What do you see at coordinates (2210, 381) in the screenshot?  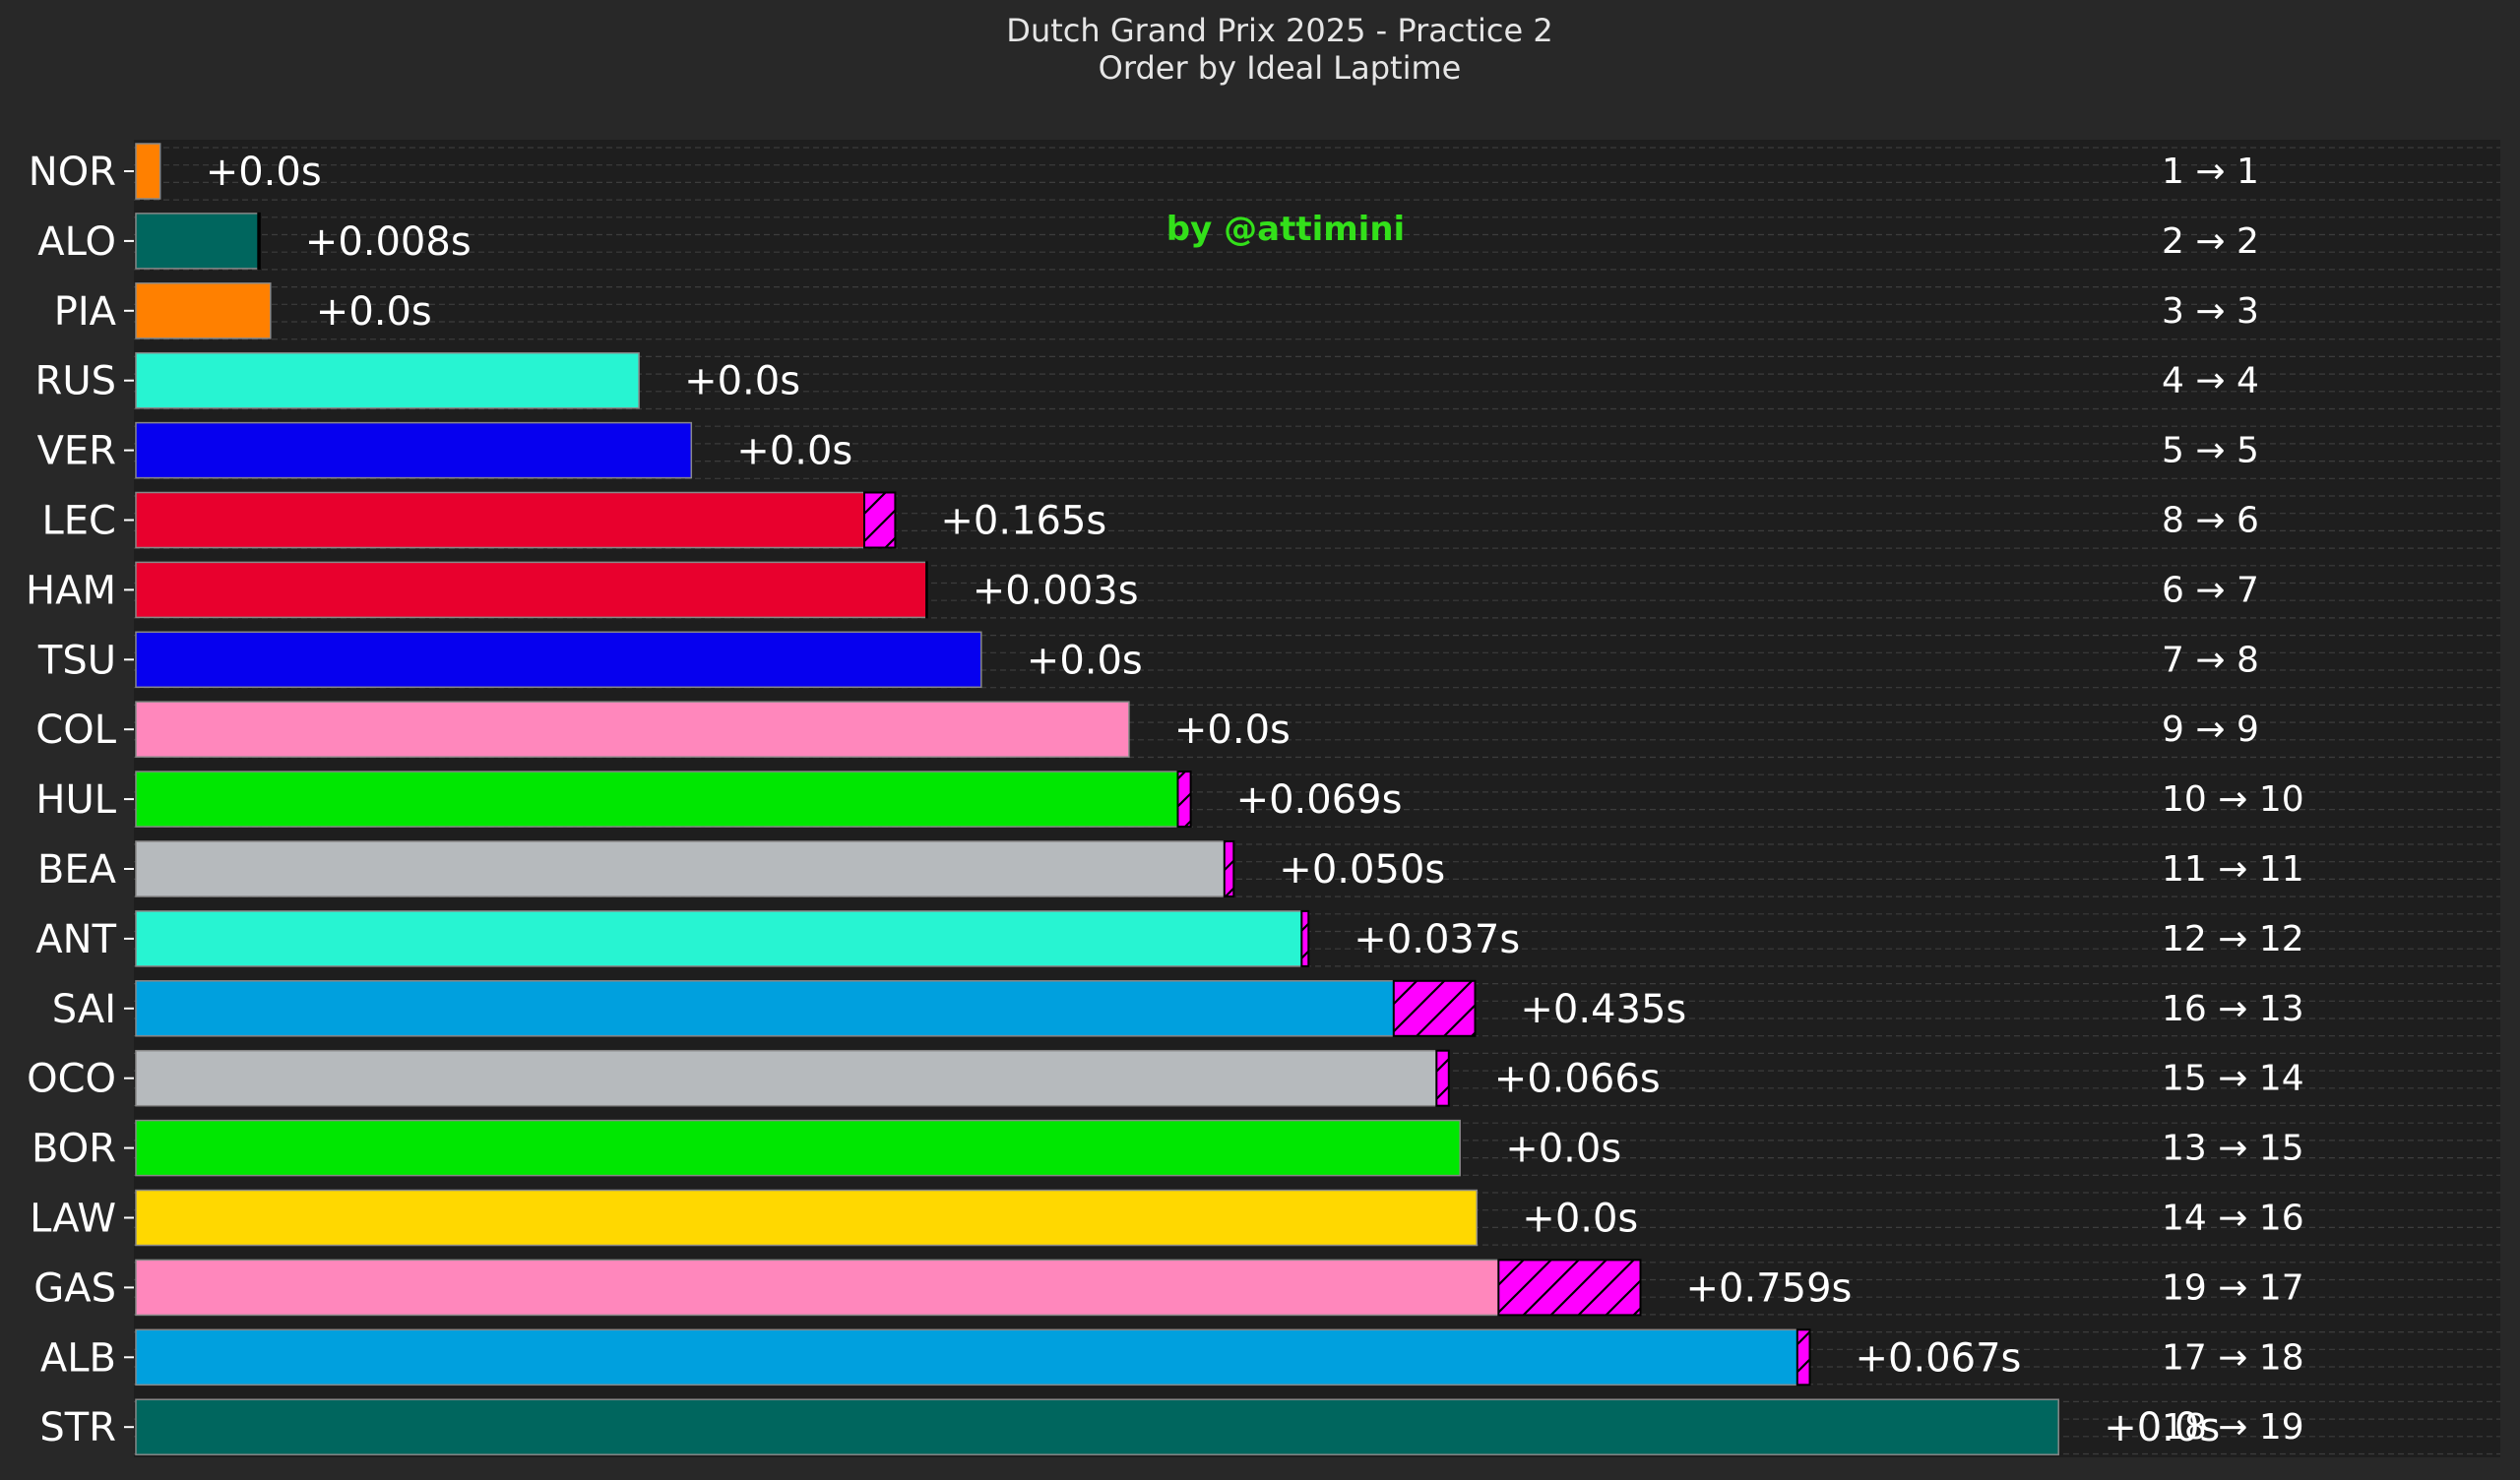 I see `rank-change-label: 4 → 4` at bounding box center [2210, 381].